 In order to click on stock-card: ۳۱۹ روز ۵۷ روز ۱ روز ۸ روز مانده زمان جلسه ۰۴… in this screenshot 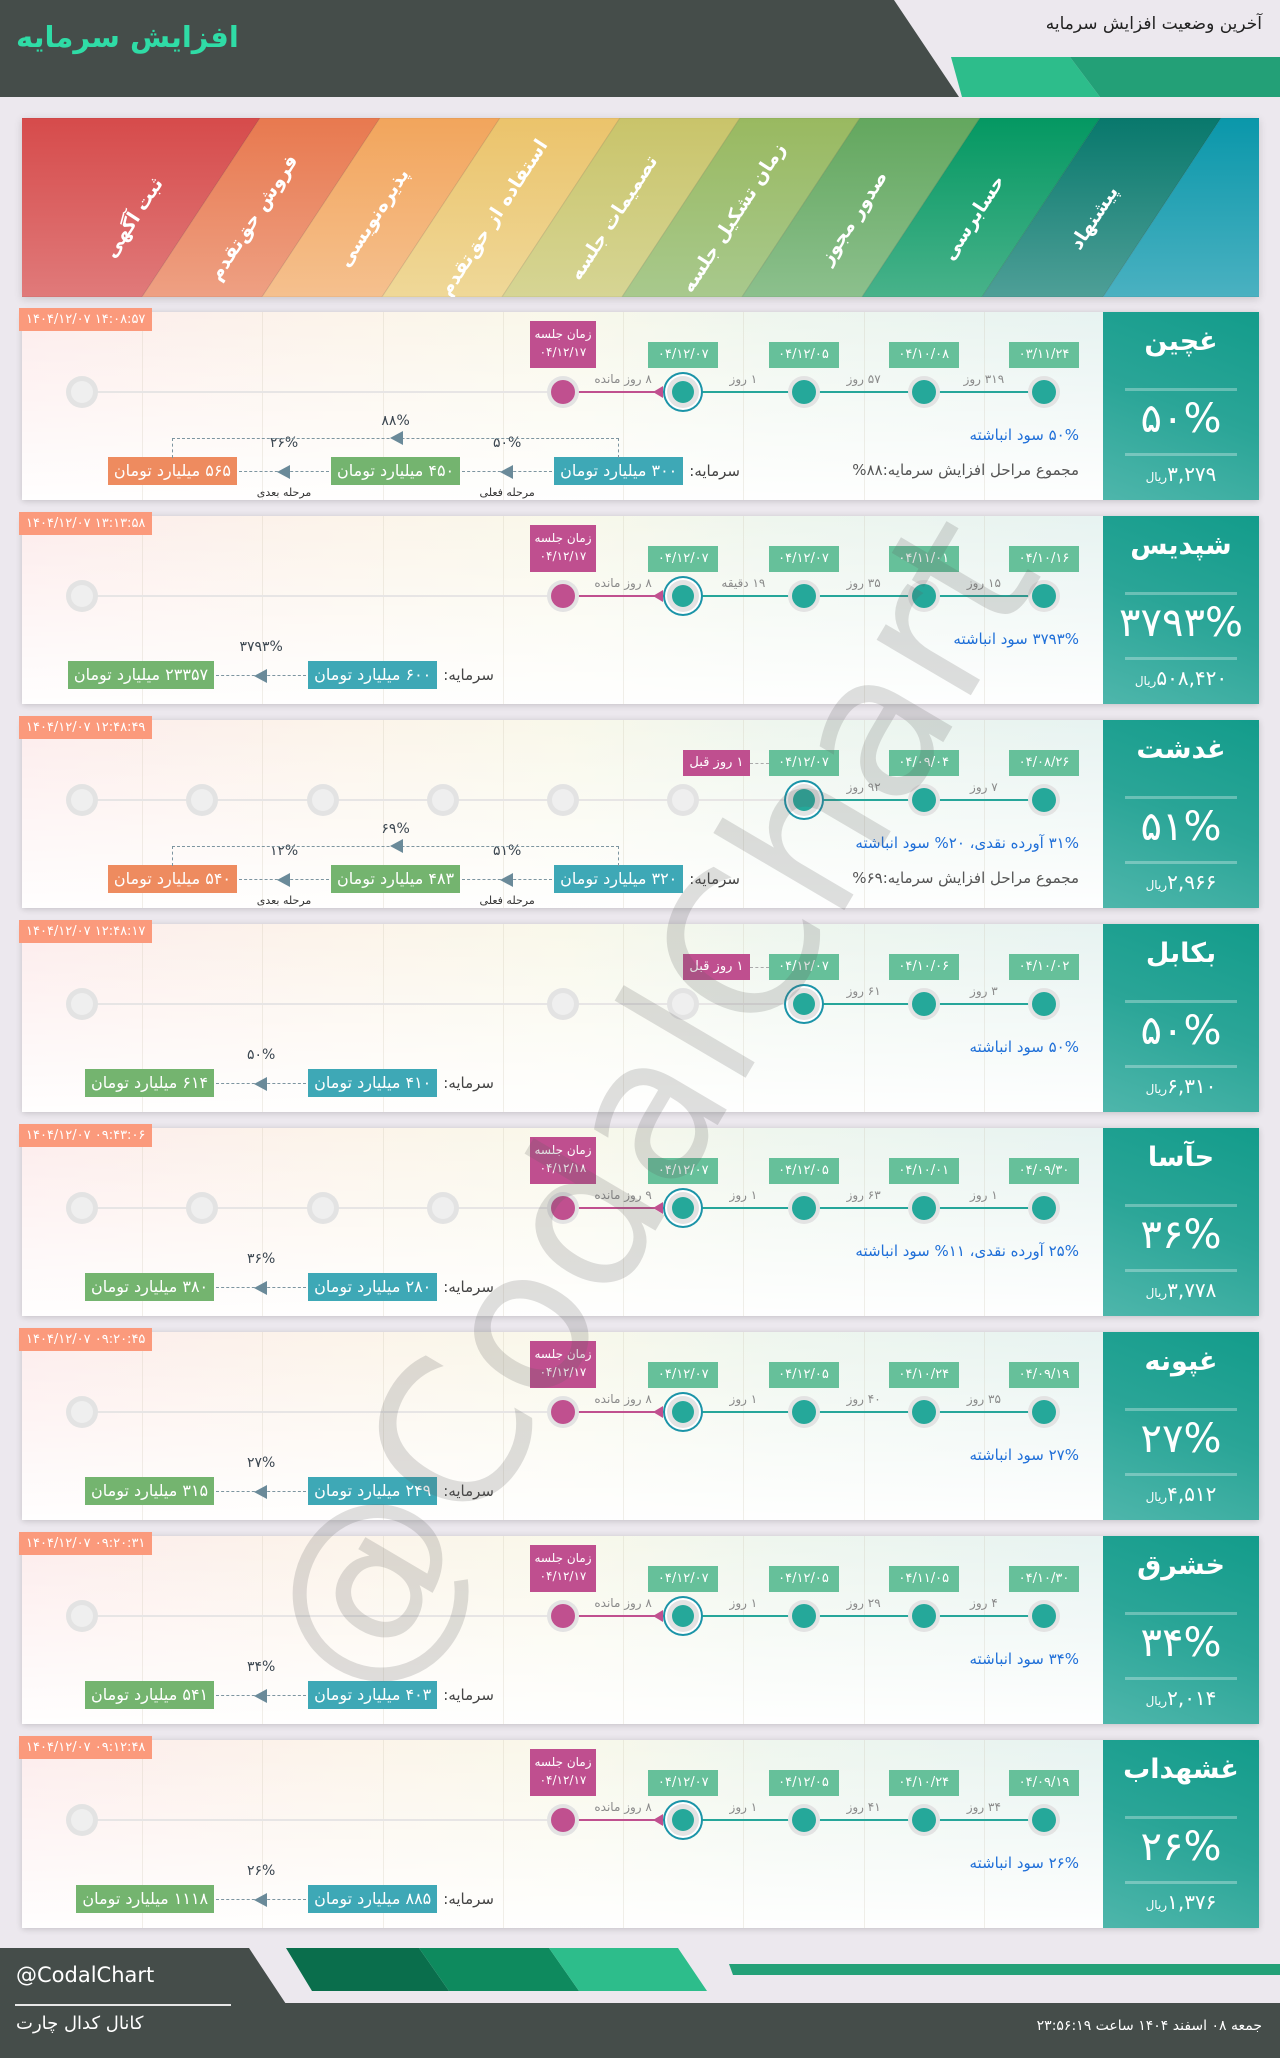, I will do `click(639, 404)`.